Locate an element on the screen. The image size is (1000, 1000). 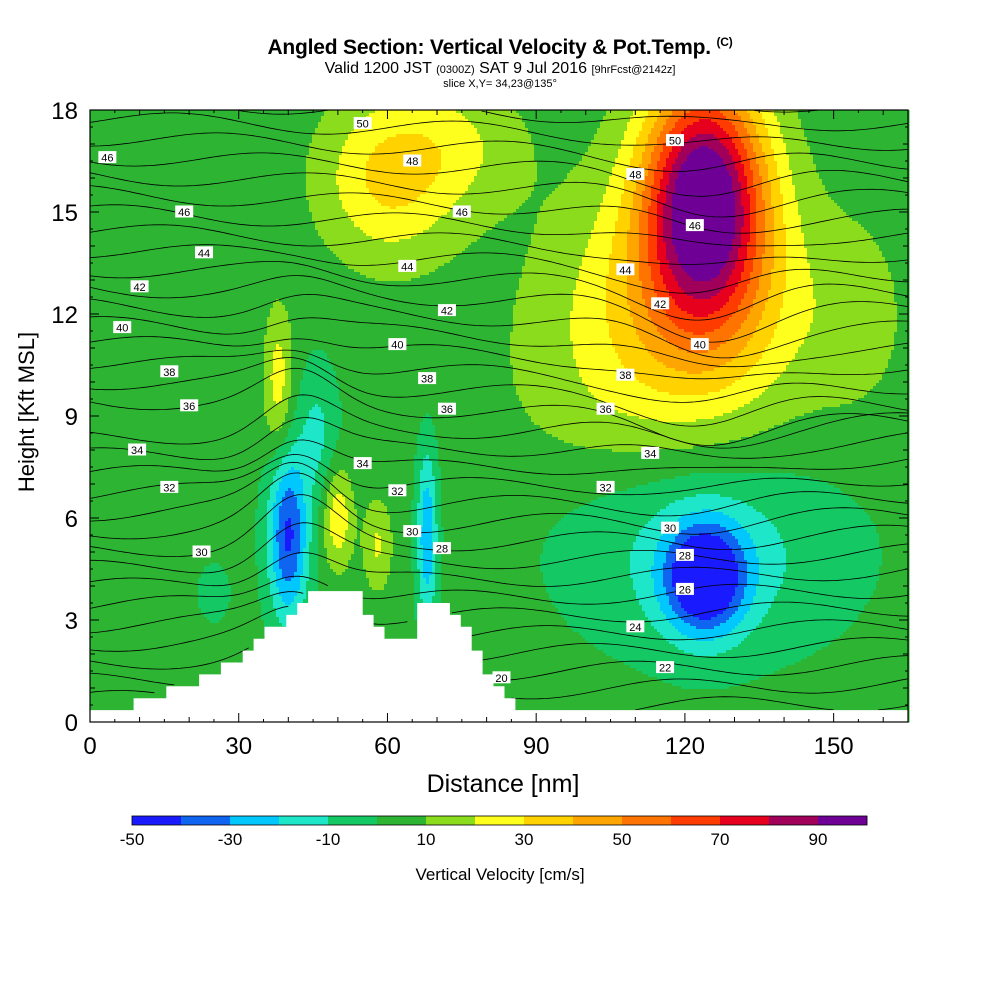
isentrope-label-text: 36 is located at coordinates (189, 407).